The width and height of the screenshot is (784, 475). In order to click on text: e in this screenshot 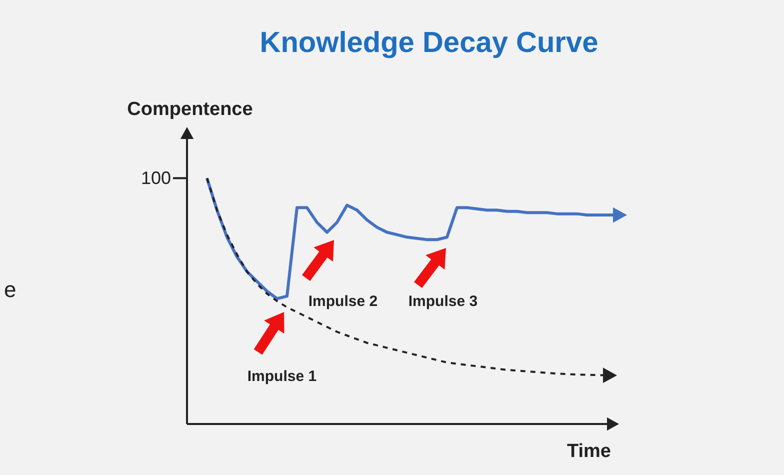, I will do `click(10, 289)`.